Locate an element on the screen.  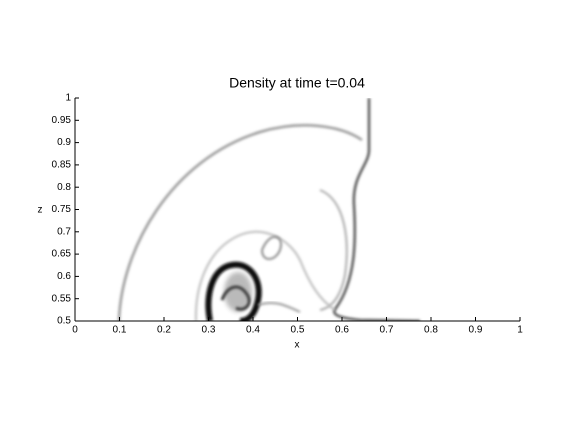
y-tick-label: 0.9 is located at coordinates (64, 142).